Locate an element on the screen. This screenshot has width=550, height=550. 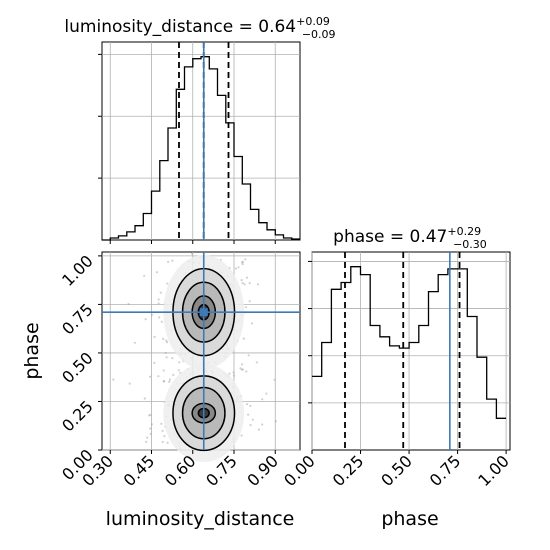
x-tick-label: 1.00 is located at coordinates (493, 470).